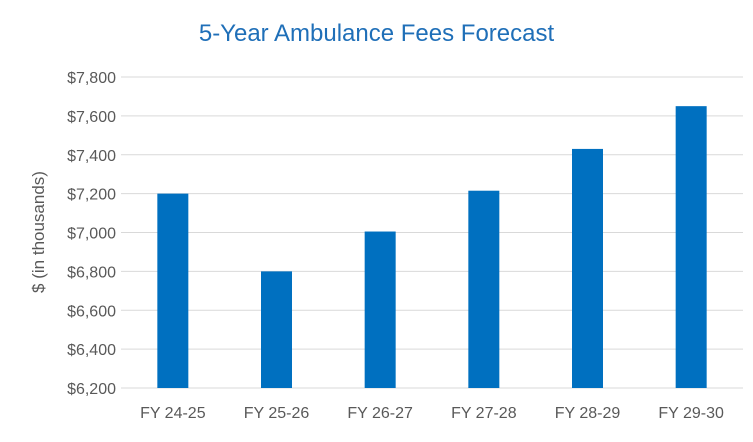 The image size is (753, 442). What do you see at coordinates (277, 413) in the screenshot?
I see `x-tick-label: FY 25-26` at bounding box center [277, 413].